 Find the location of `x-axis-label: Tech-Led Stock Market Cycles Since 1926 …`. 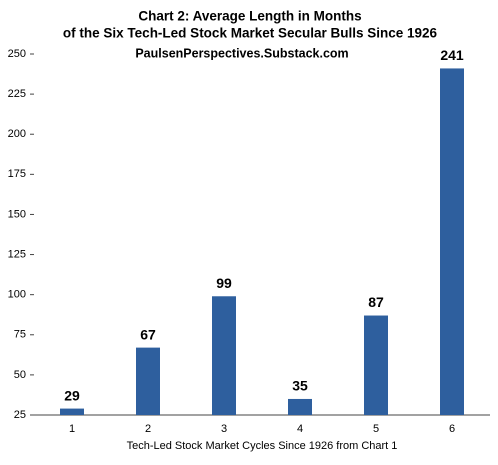

x-axis-label: Tech-Led Stock Market Cycles Since 1926 … is located at coordinates (262, 446).